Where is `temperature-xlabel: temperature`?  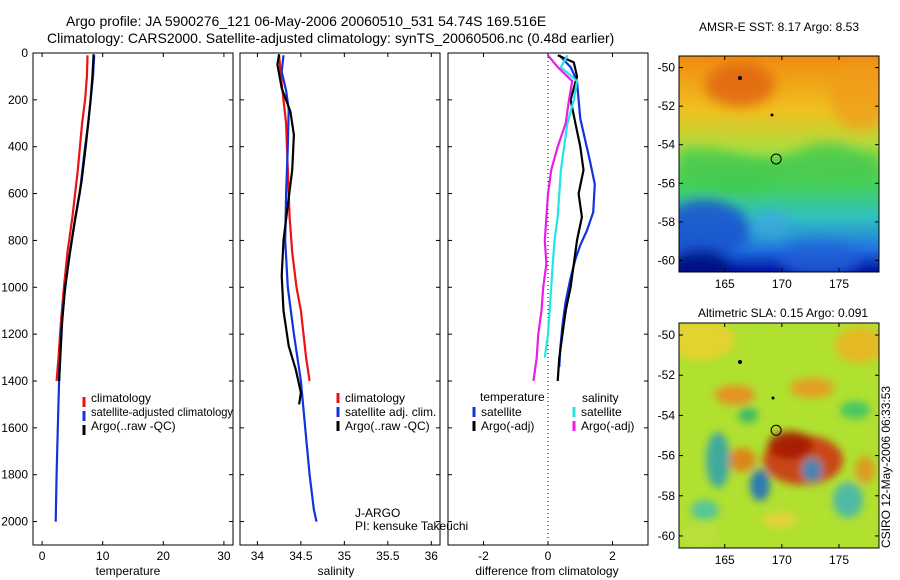
temperature-xlabel: temperature is located at coordinates (128, 571).